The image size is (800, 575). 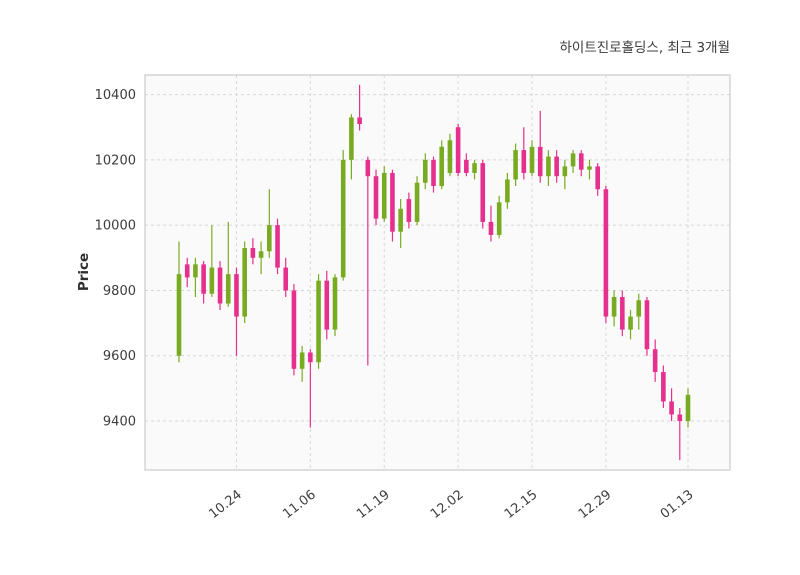 What do you see at coordinates (225, 504) in the screenshot?
I see `x-tick-label: 10.24` at bounding box center [225, 504].